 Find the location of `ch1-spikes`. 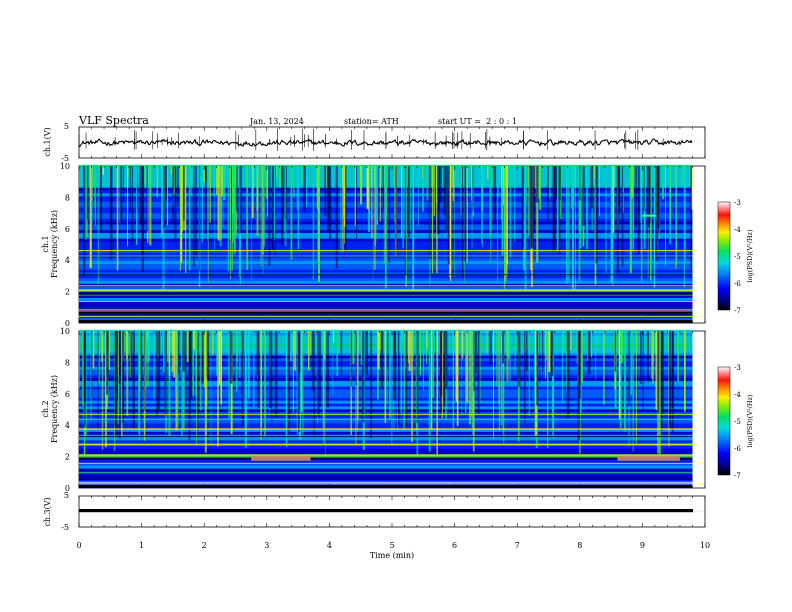

ch1-spikes is located at coordinates (371, 139).